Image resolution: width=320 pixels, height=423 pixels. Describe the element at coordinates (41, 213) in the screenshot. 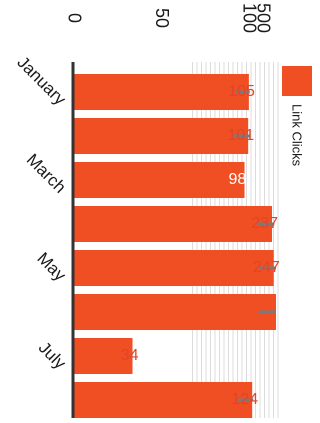

I see `category-axis-labels: January March May July` at that location.